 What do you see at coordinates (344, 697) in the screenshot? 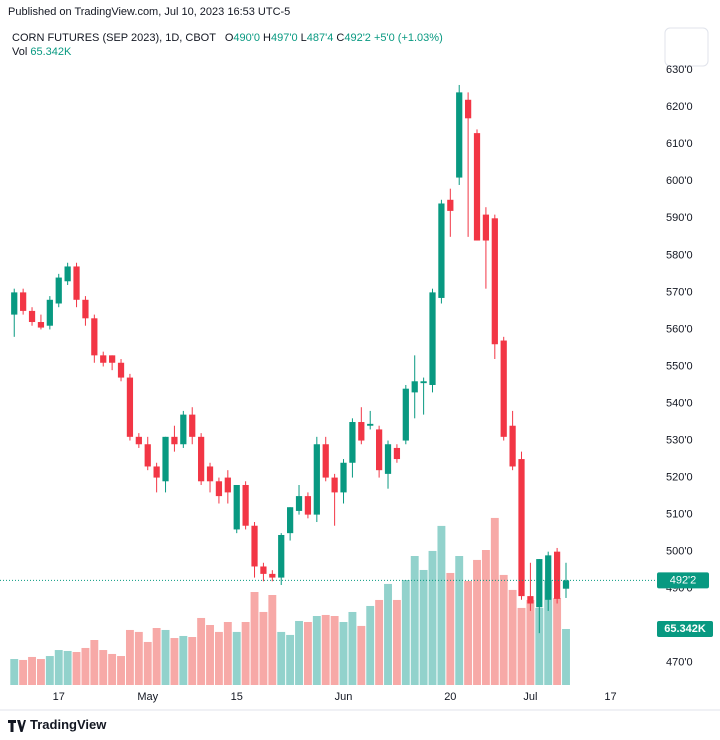
I see `x-tick-label: Jun` at bounding box center [344, 697].